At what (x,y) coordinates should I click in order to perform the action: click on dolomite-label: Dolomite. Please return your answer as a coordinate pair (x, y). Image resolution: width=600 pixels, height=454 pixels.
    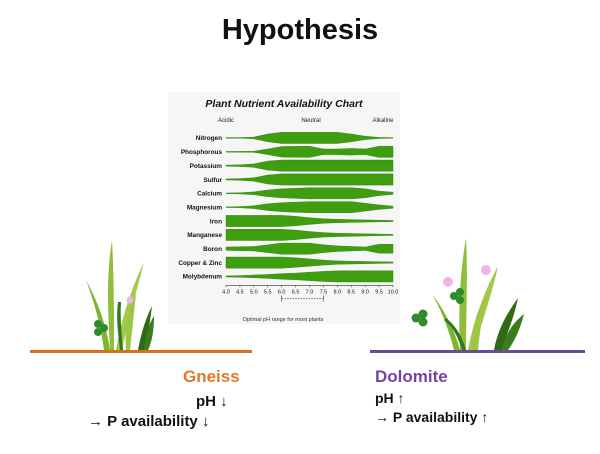
    Looking at the image, I should click on (411, 376).